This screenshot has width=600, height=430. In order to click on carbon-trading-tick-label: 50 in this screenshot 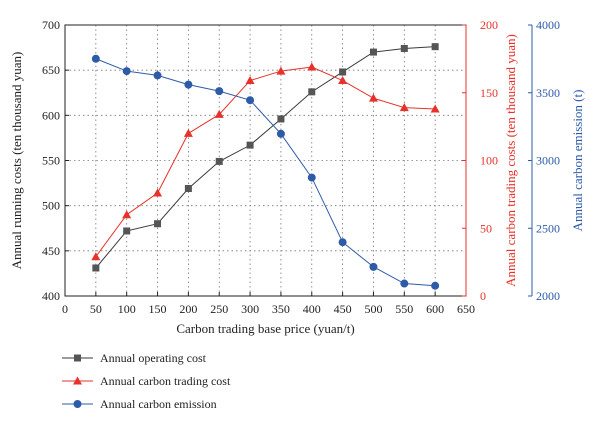, I will do `click(486, 228)`.